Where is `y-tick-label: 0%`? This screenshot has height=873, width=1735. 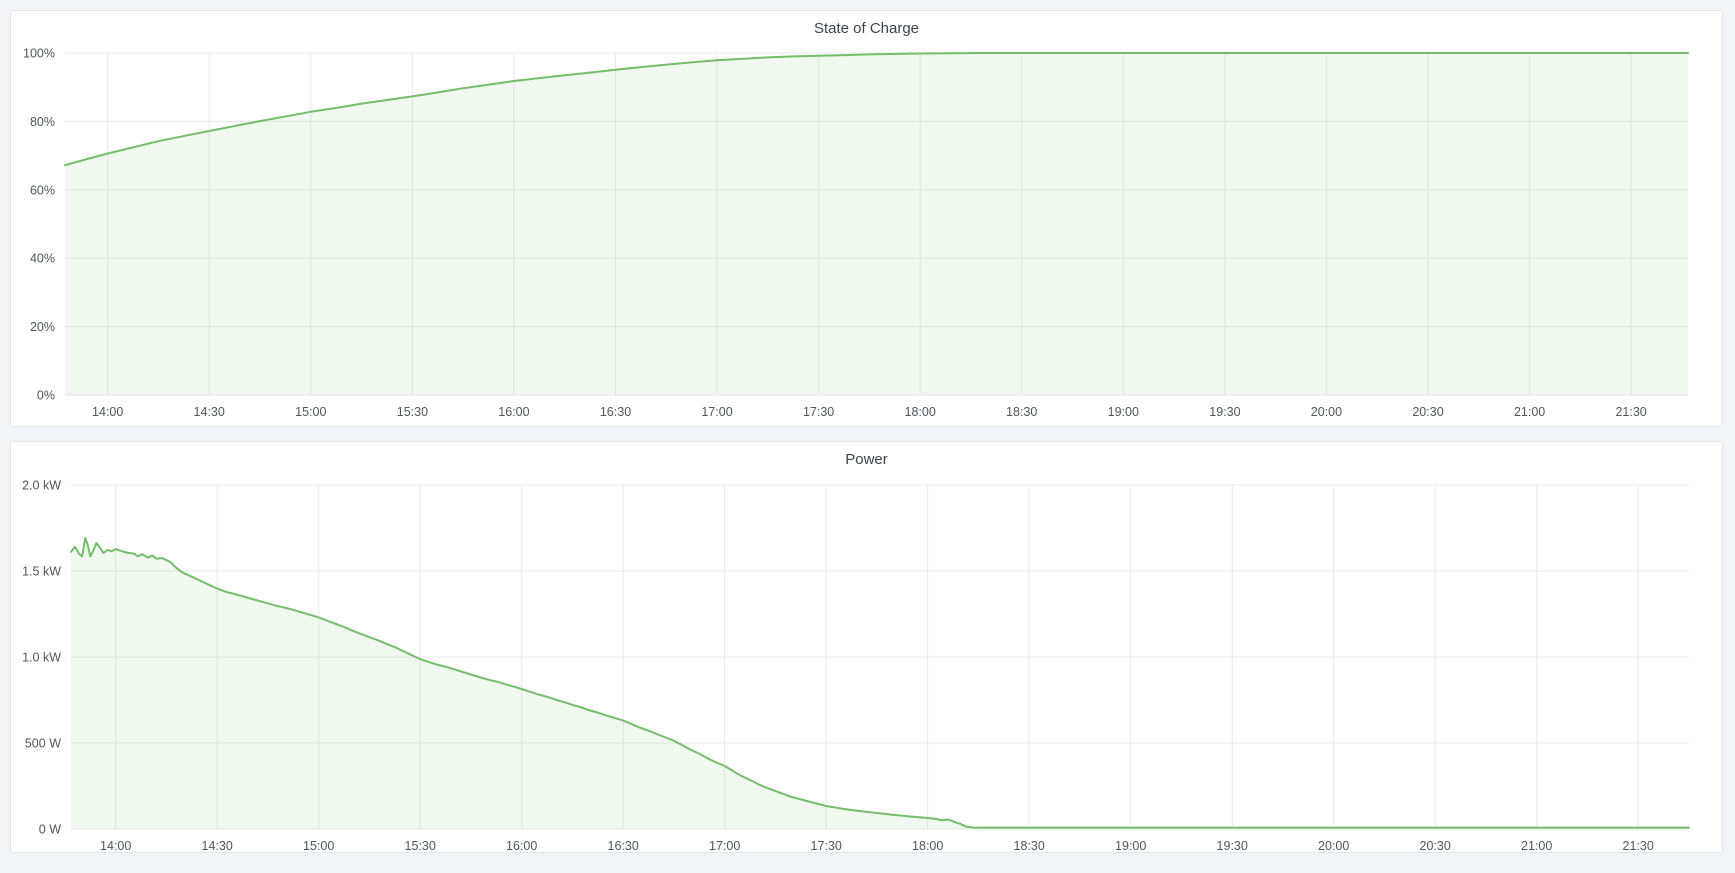
y-tick-label: 0% is located at coordinates (46, 396).